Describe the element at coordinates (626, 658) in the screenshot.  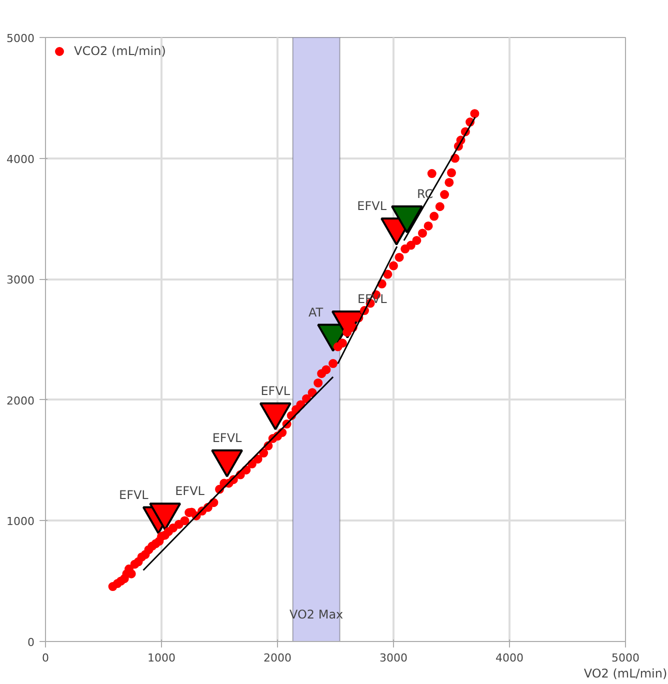
I see `x-tick-label: 5000` at that location.